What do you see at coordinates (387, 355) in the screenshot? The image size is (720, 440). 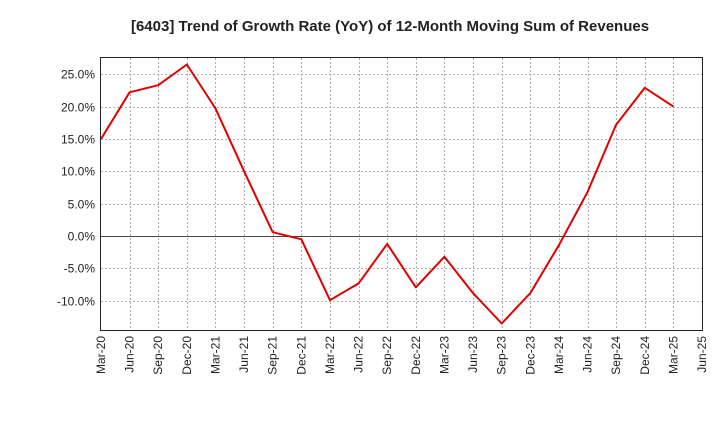 I see `x-tick-label: Sep-22` at bounding box center [387, 355].